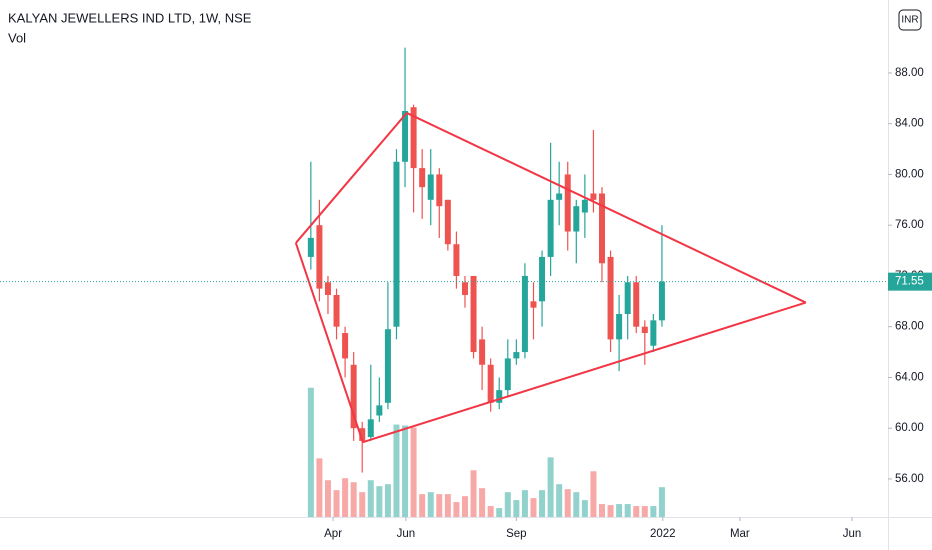 This screenshot has width=932, height=550. What do you see at coordinates (909, 377) in the screenshot?
I see `y-tick-label: 64.00` at bounding box center [909, 377].